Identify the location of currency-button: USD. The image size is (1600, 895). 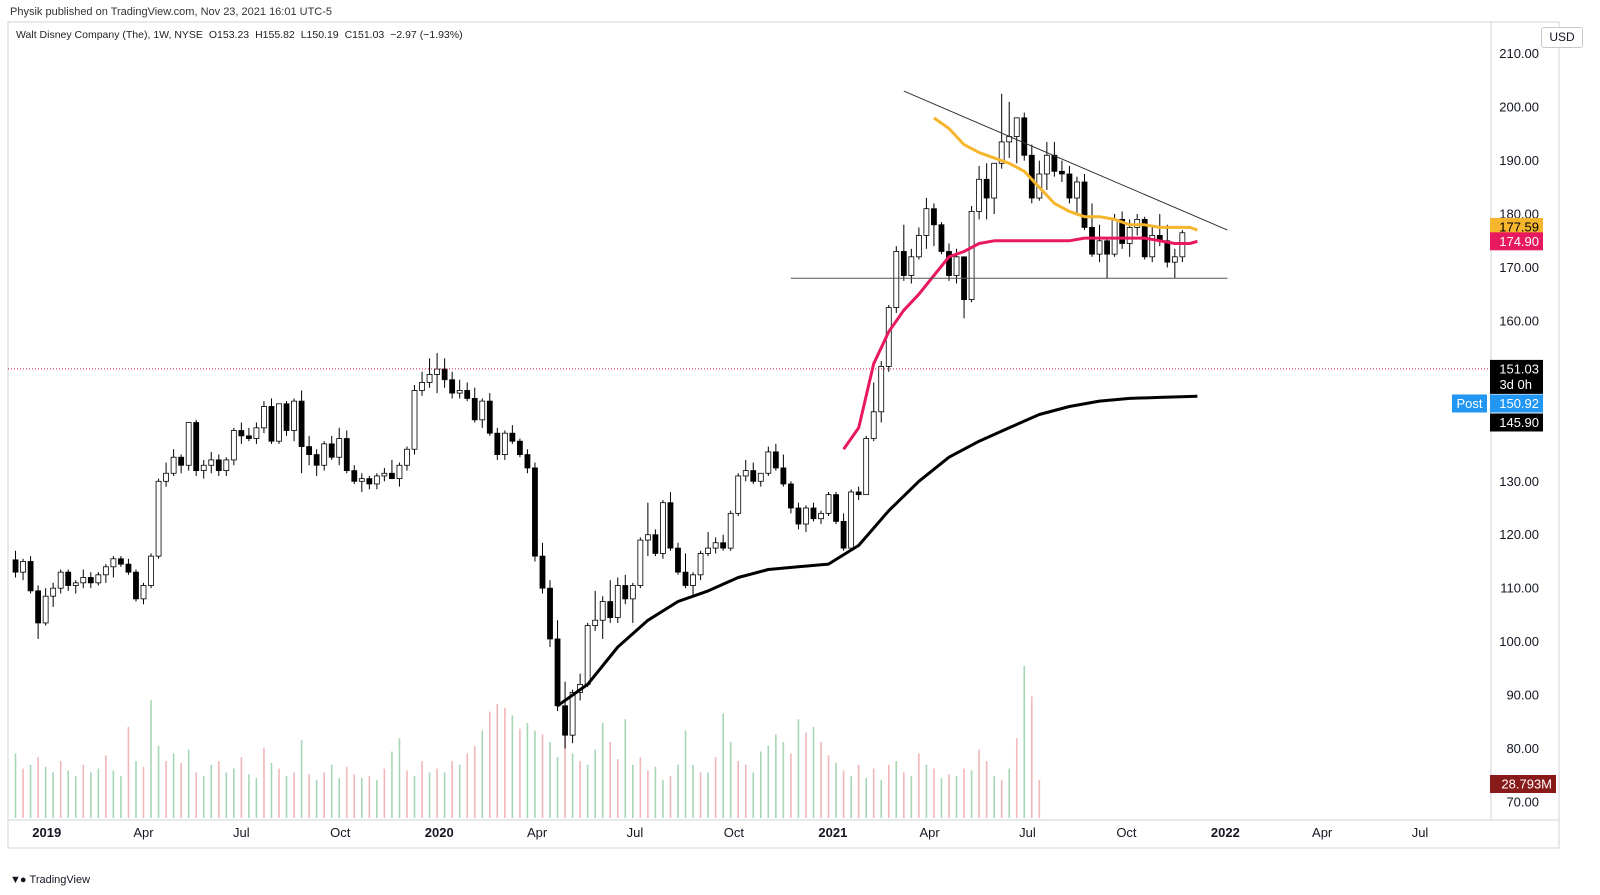
(1562, 37).